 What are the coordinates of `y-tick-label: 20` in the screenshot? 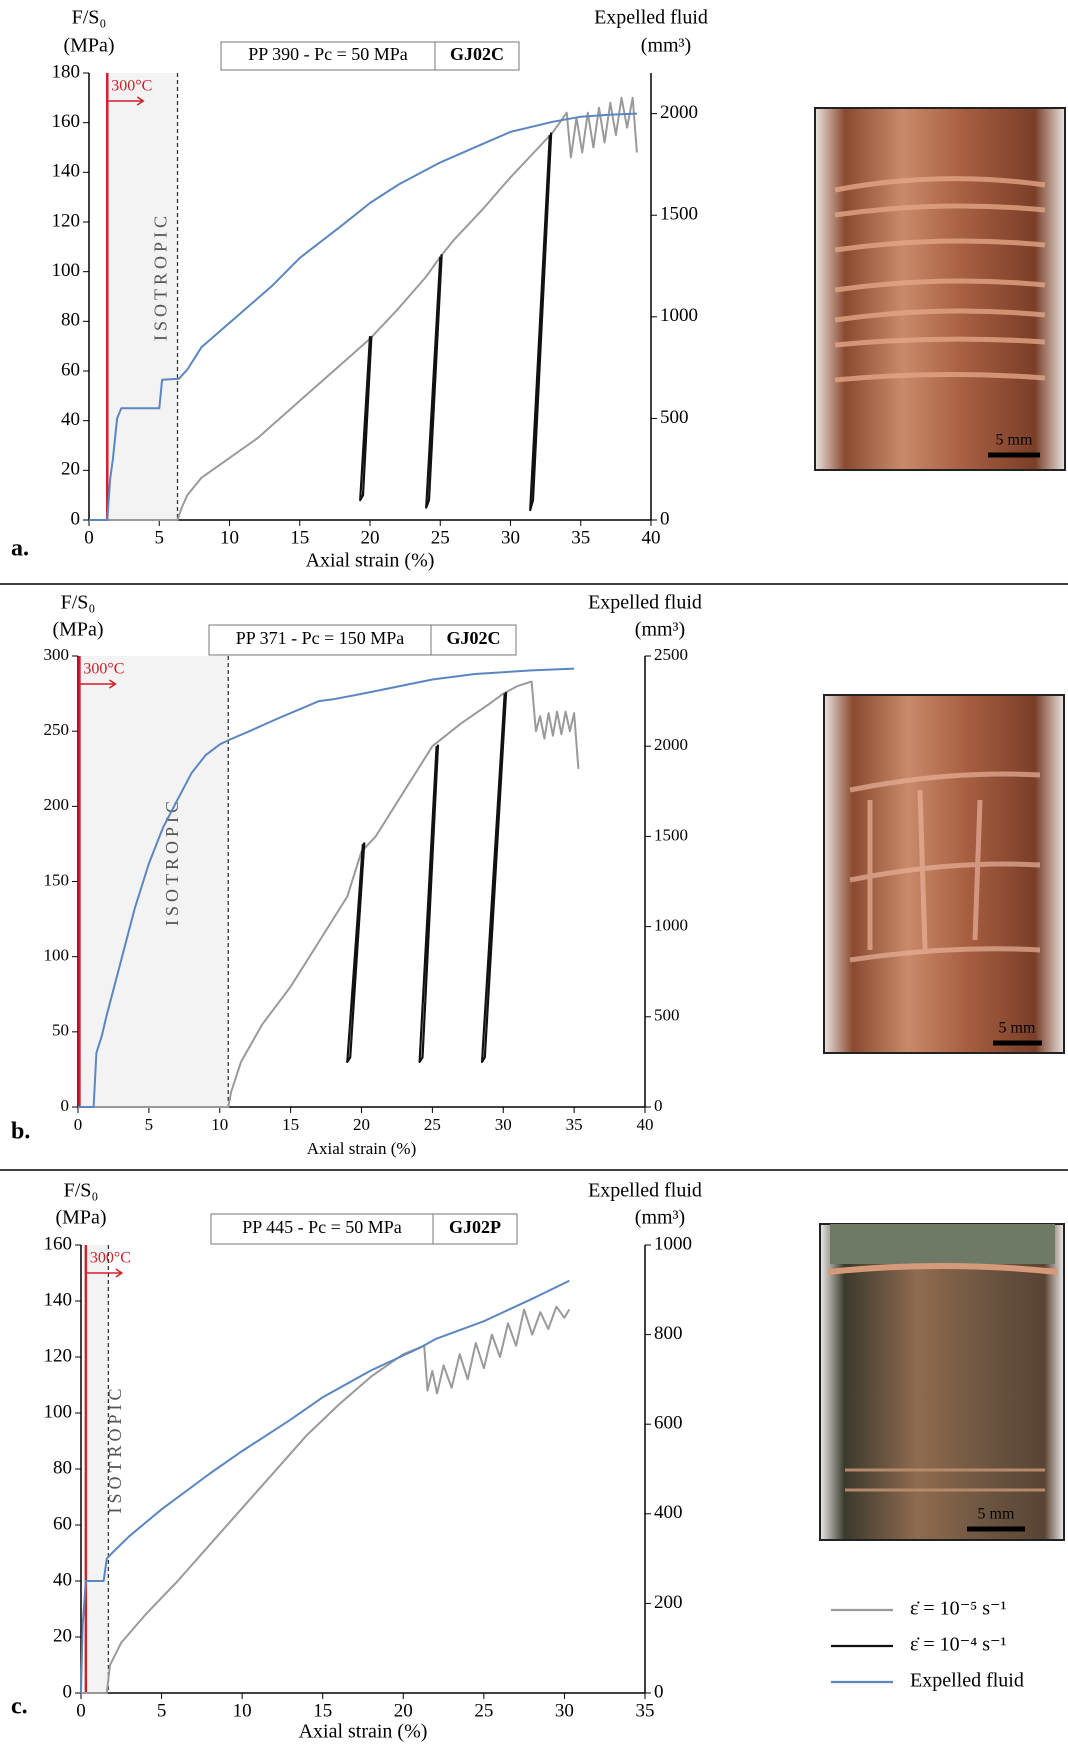 It's located at (62, 1635).